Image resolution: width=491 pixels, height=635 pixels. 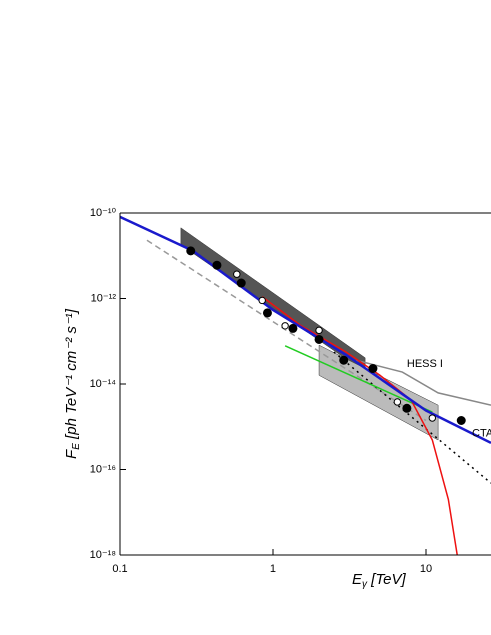 I want to click on x-tick-label: 10, so click(x=426, y=569).